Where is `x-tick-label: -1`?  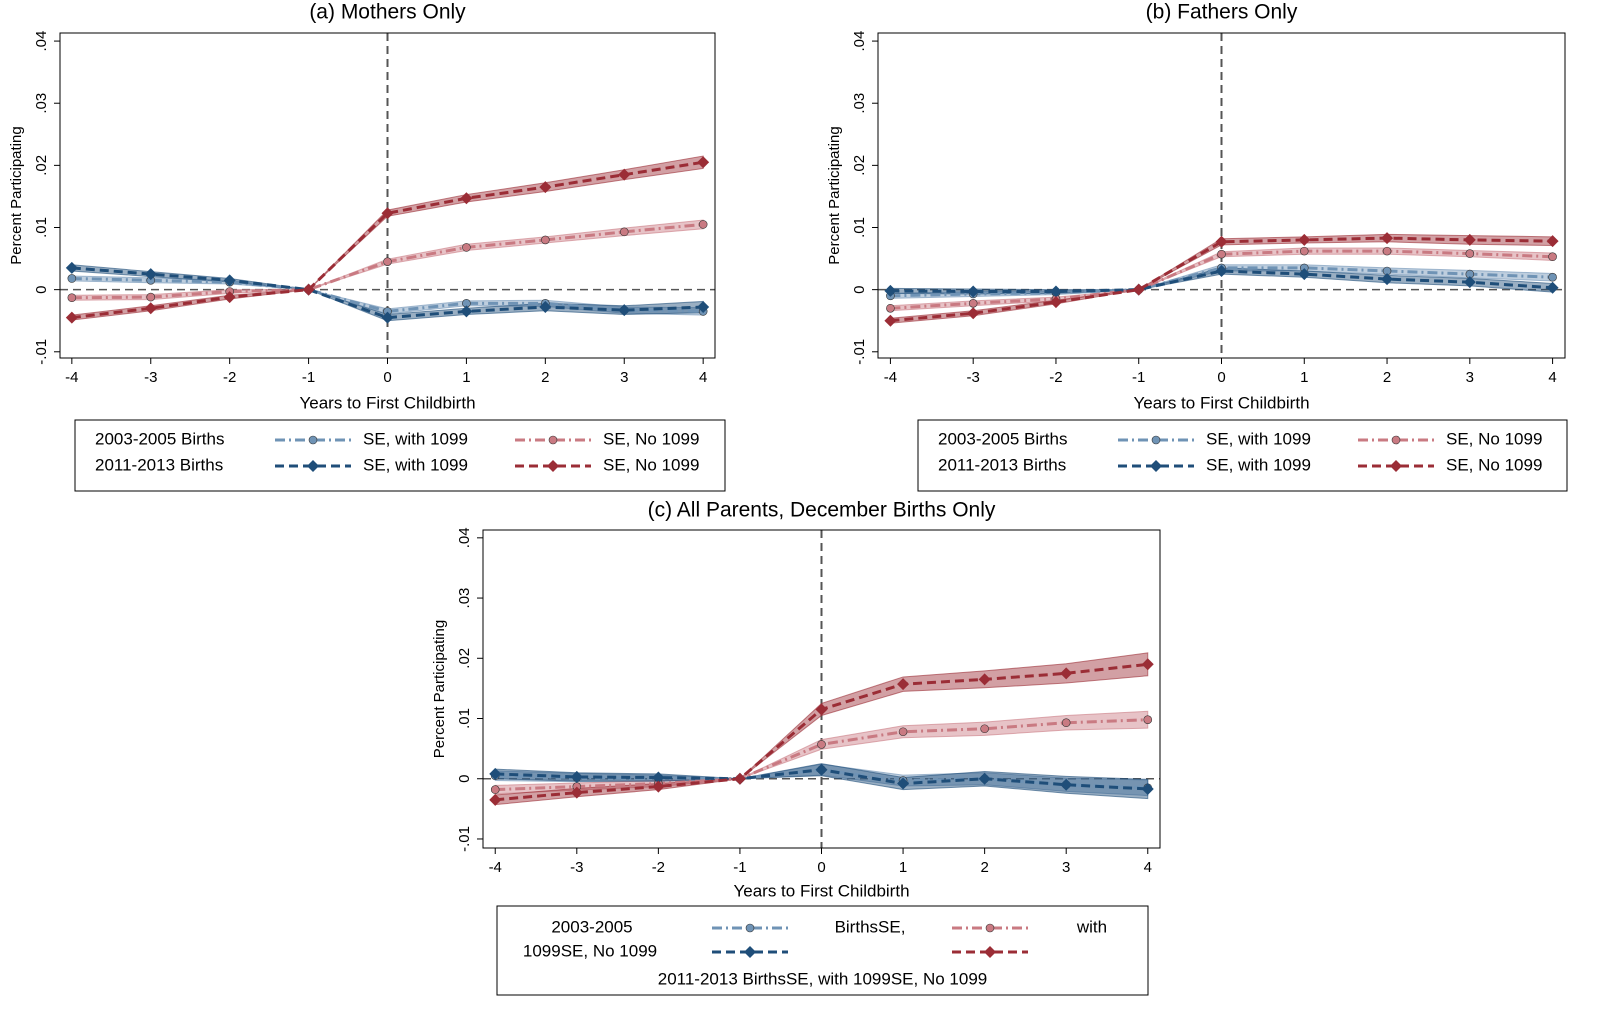
x-tick-label: -1 is located at coordinates (308, 377).